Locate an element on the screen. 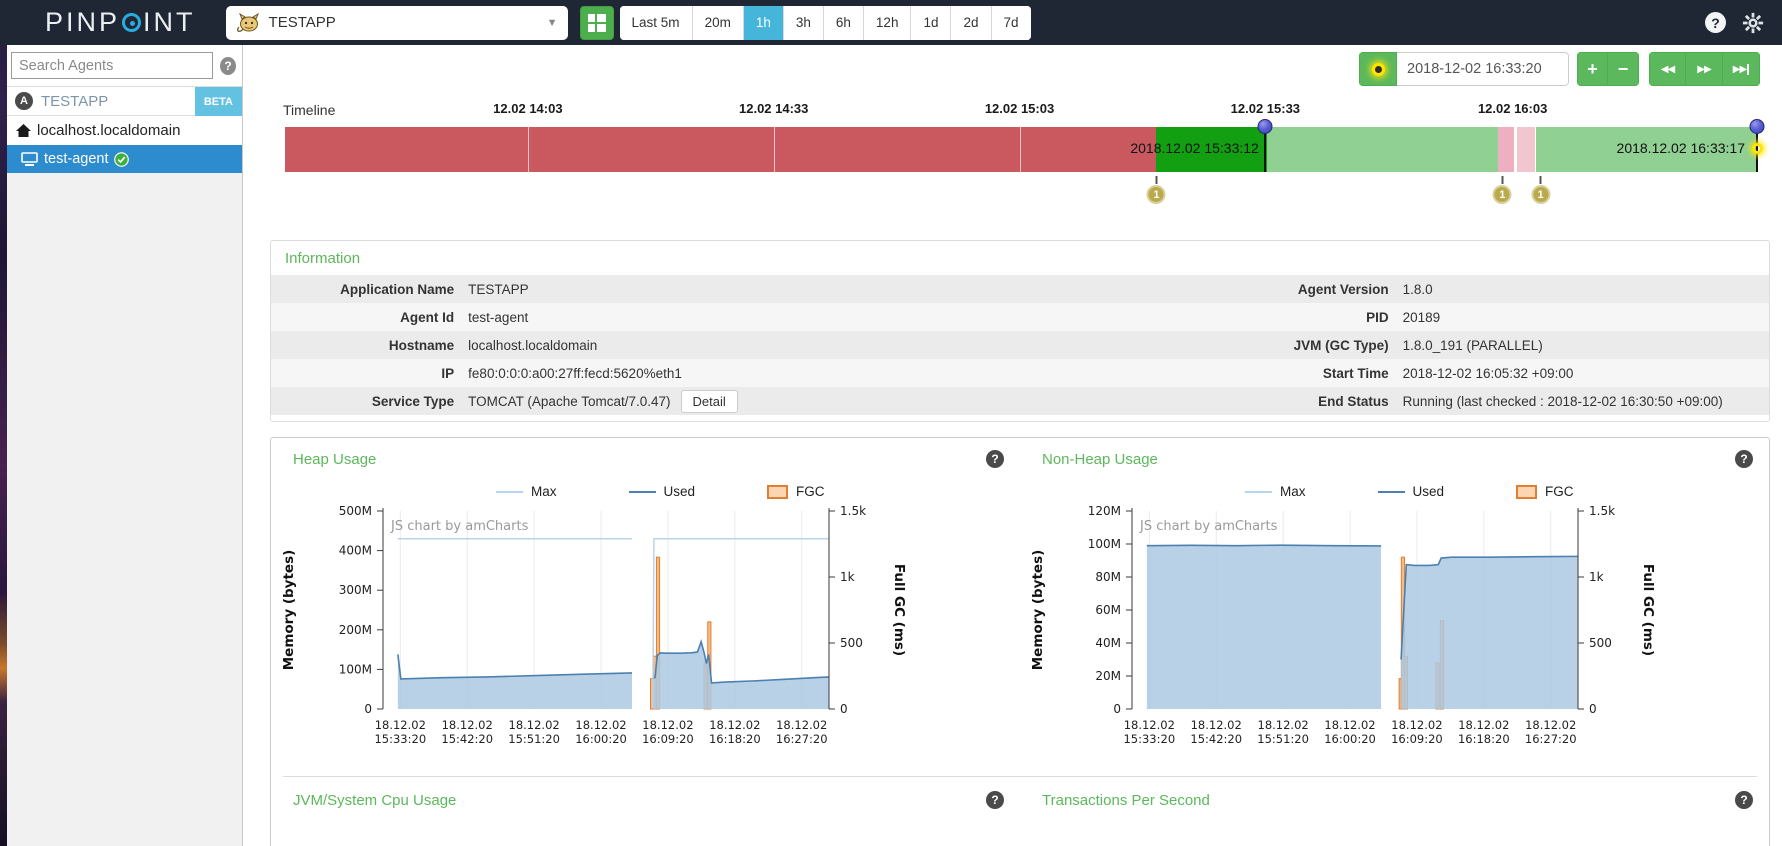  nonheap-help-icon: ? is located at coordinates (1744, 459).